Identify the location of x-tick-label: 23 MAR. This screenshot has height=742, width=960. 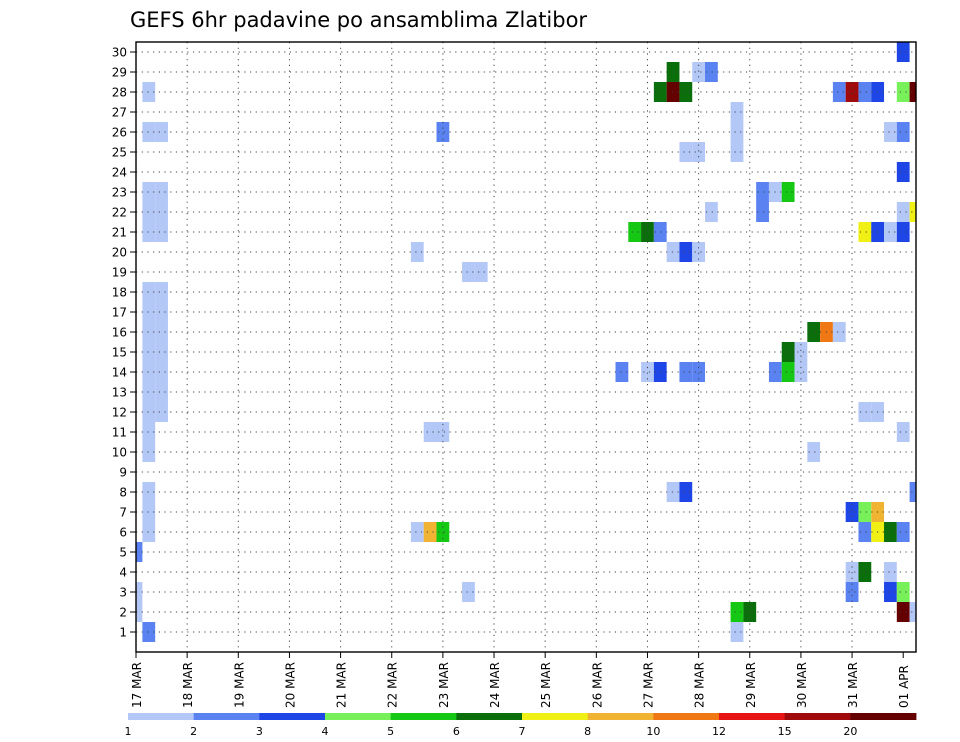
(444, 685).